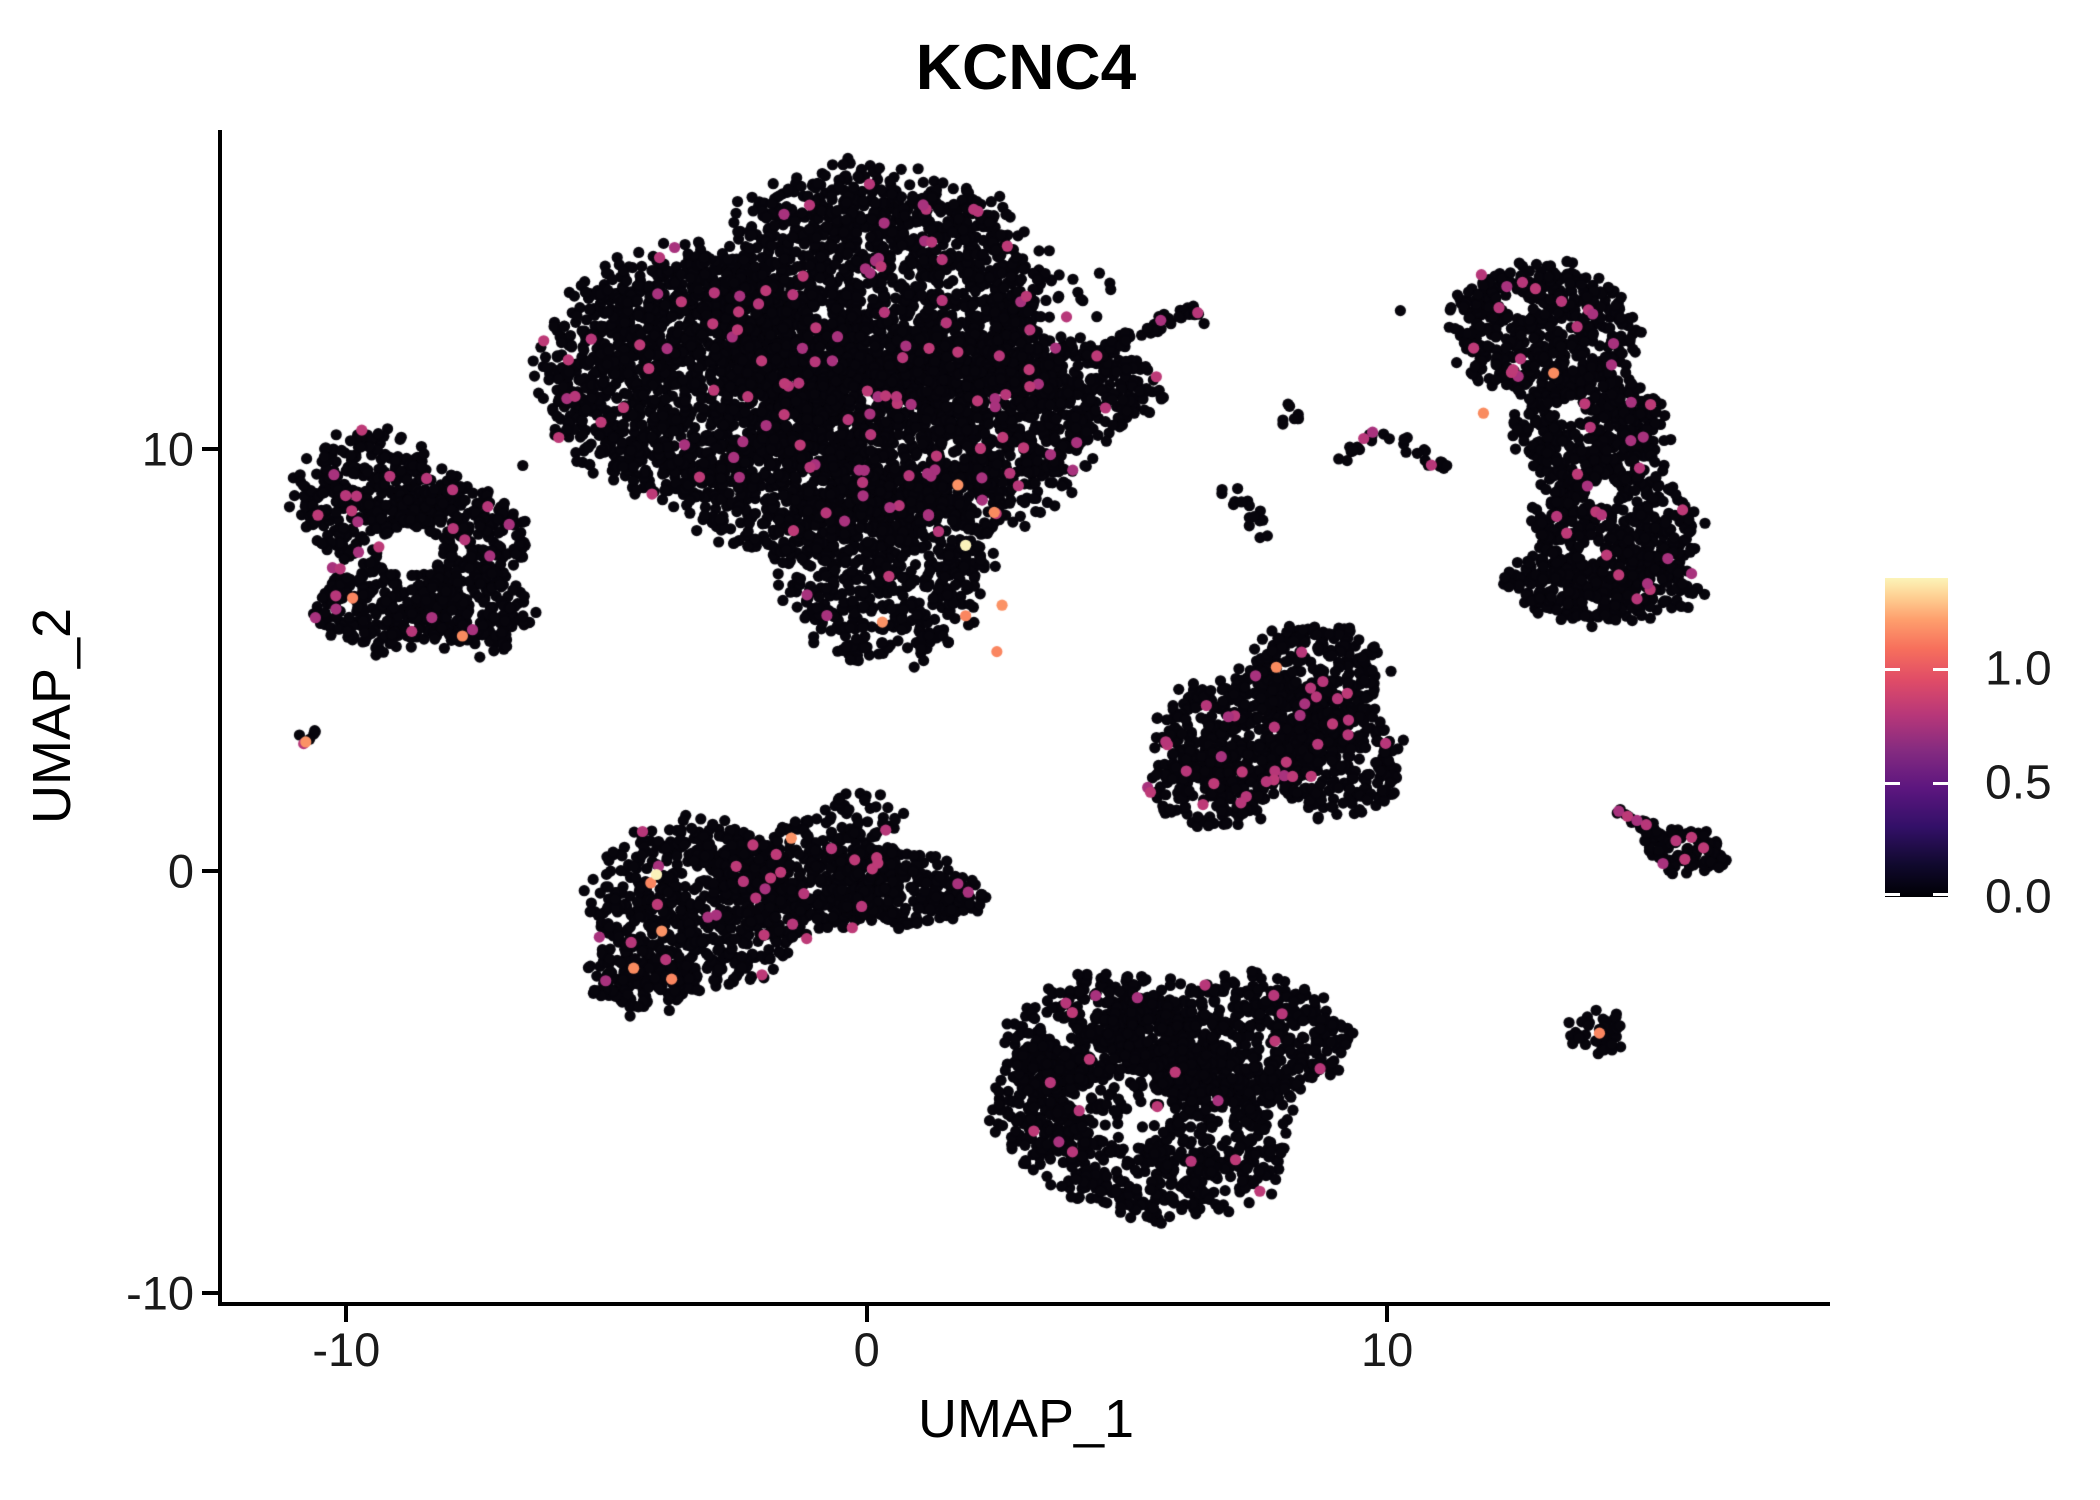  I want to click on x-axis-title: UMAP_1, so click(1026, 1419).